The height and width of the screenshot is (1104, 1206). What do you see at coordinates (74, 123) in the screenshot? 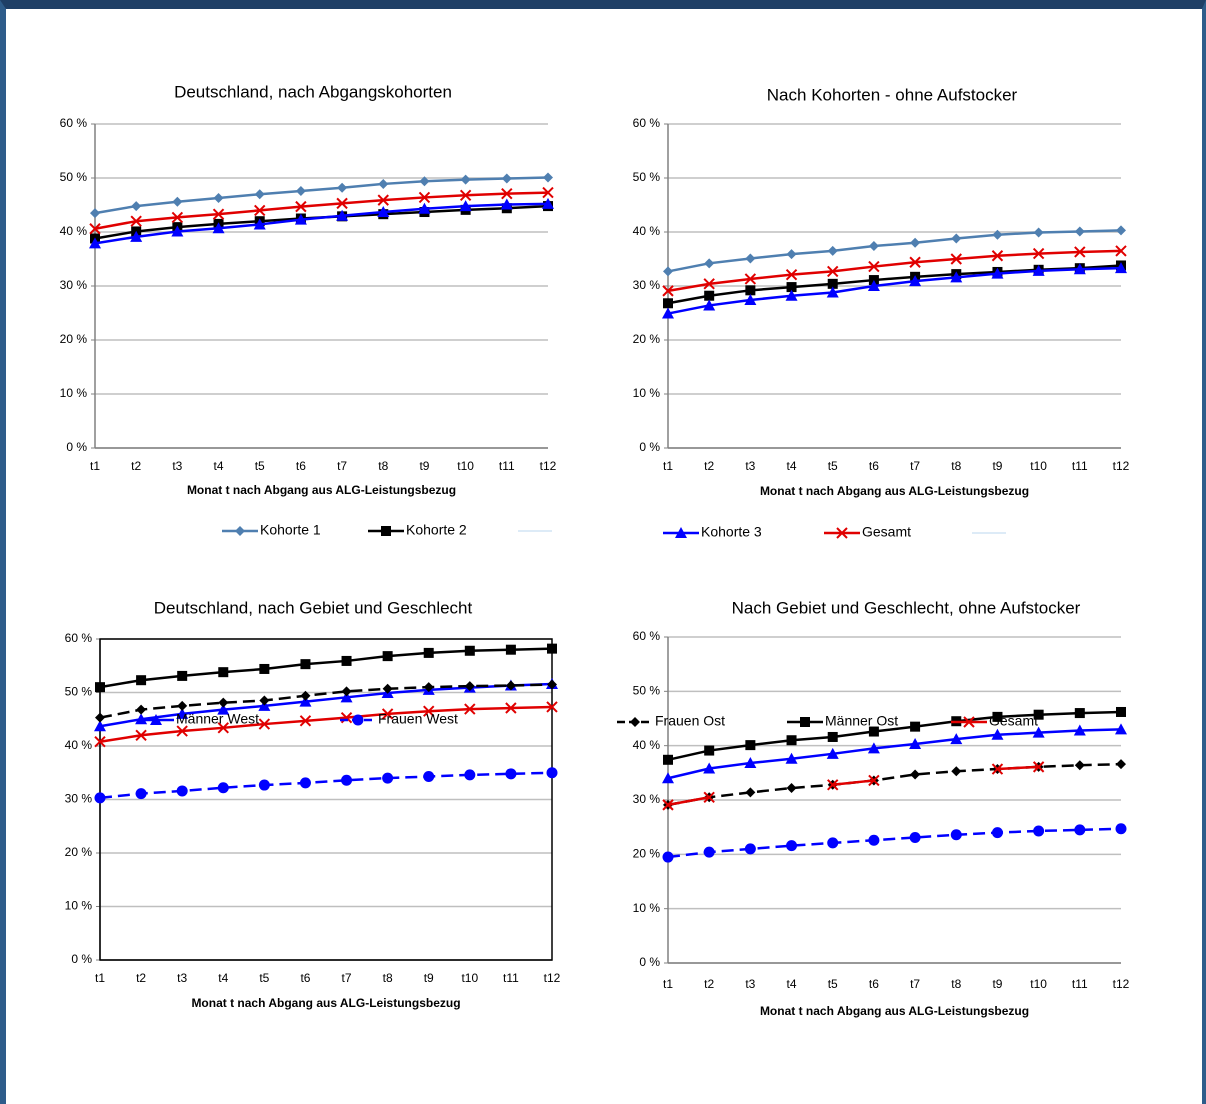
I see `y-tick-label: 60 %` at bounding box center [74, 123].